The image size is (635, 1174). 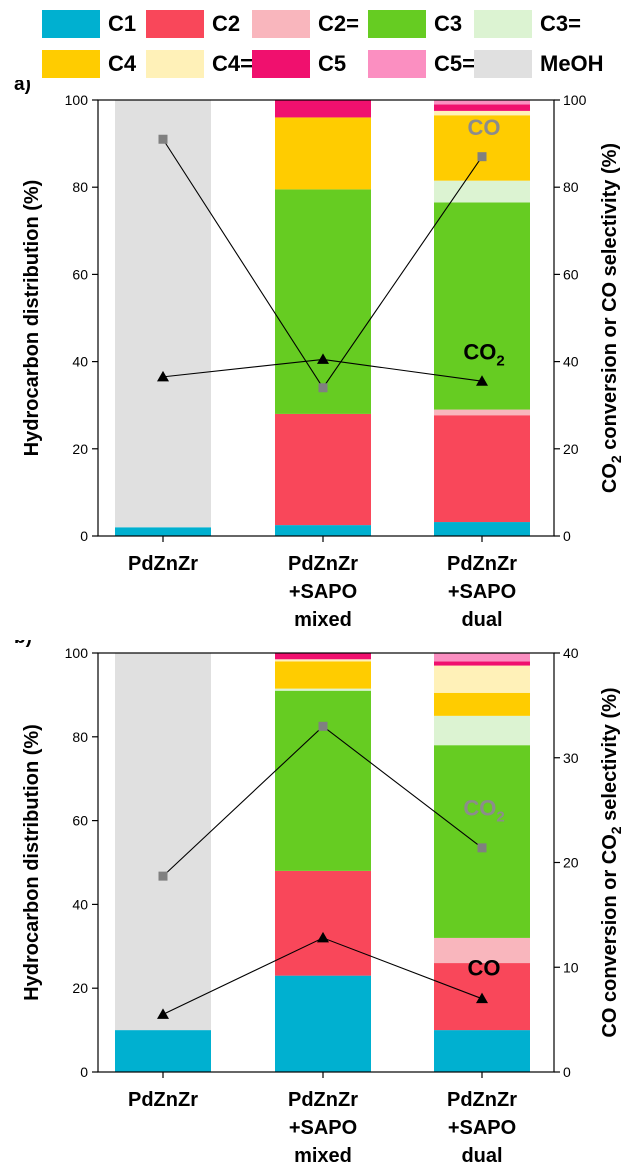 What do you see at coordinates (71, 64) in the screenshot?
I see `legend-swatch-c4` at bounding box center [71, 64].